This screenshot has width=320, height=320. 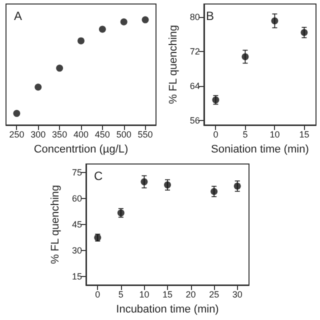 I want to click on y-tick-label: 64, so click(x=195, y=86).